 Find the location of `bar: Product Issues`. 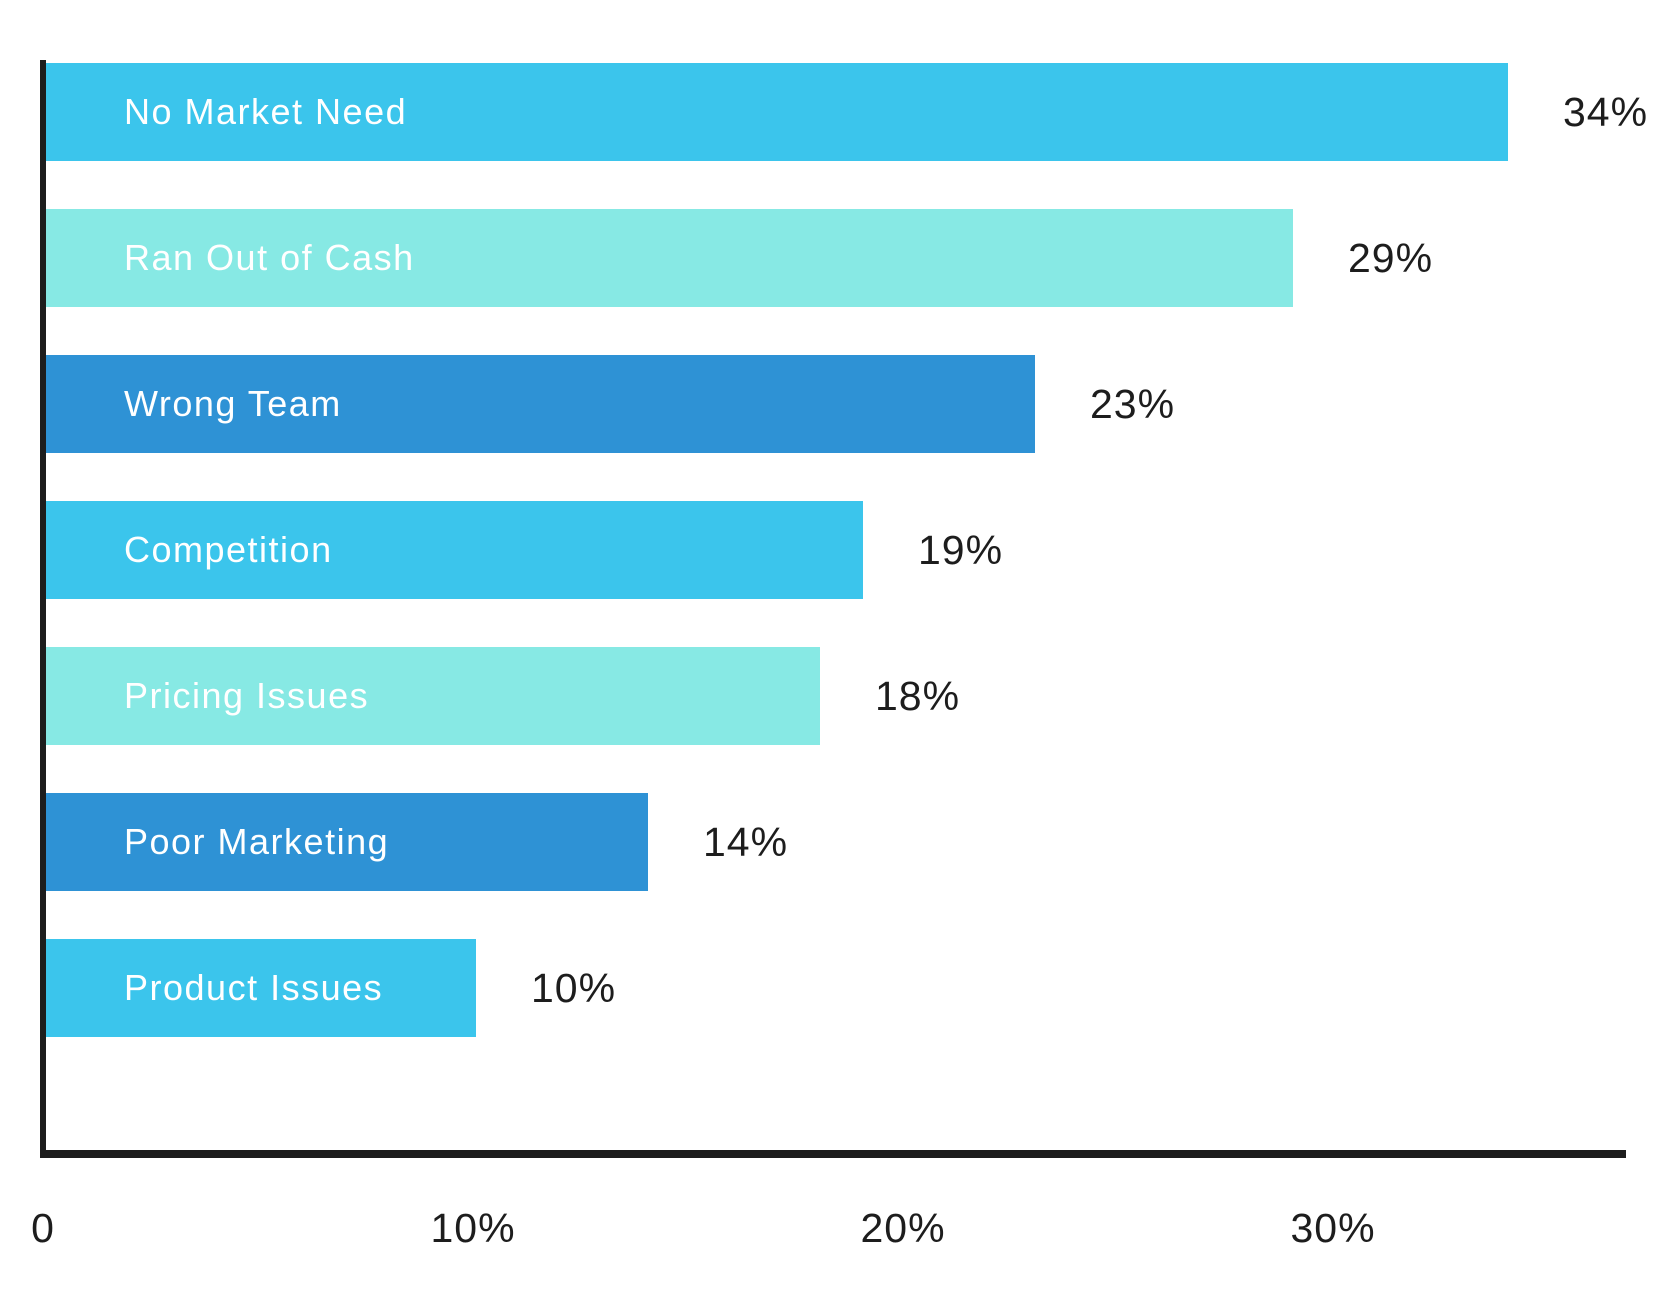

bar: Product Issues is located at coordinates (261, 988).